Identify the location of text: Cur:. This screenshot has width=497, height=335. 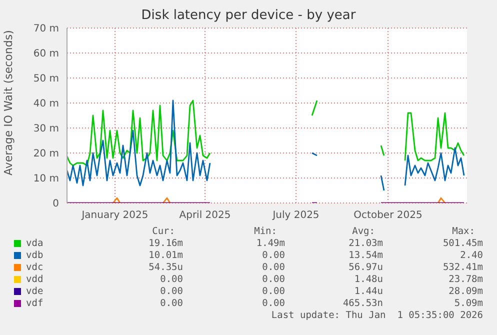
(163, 231).